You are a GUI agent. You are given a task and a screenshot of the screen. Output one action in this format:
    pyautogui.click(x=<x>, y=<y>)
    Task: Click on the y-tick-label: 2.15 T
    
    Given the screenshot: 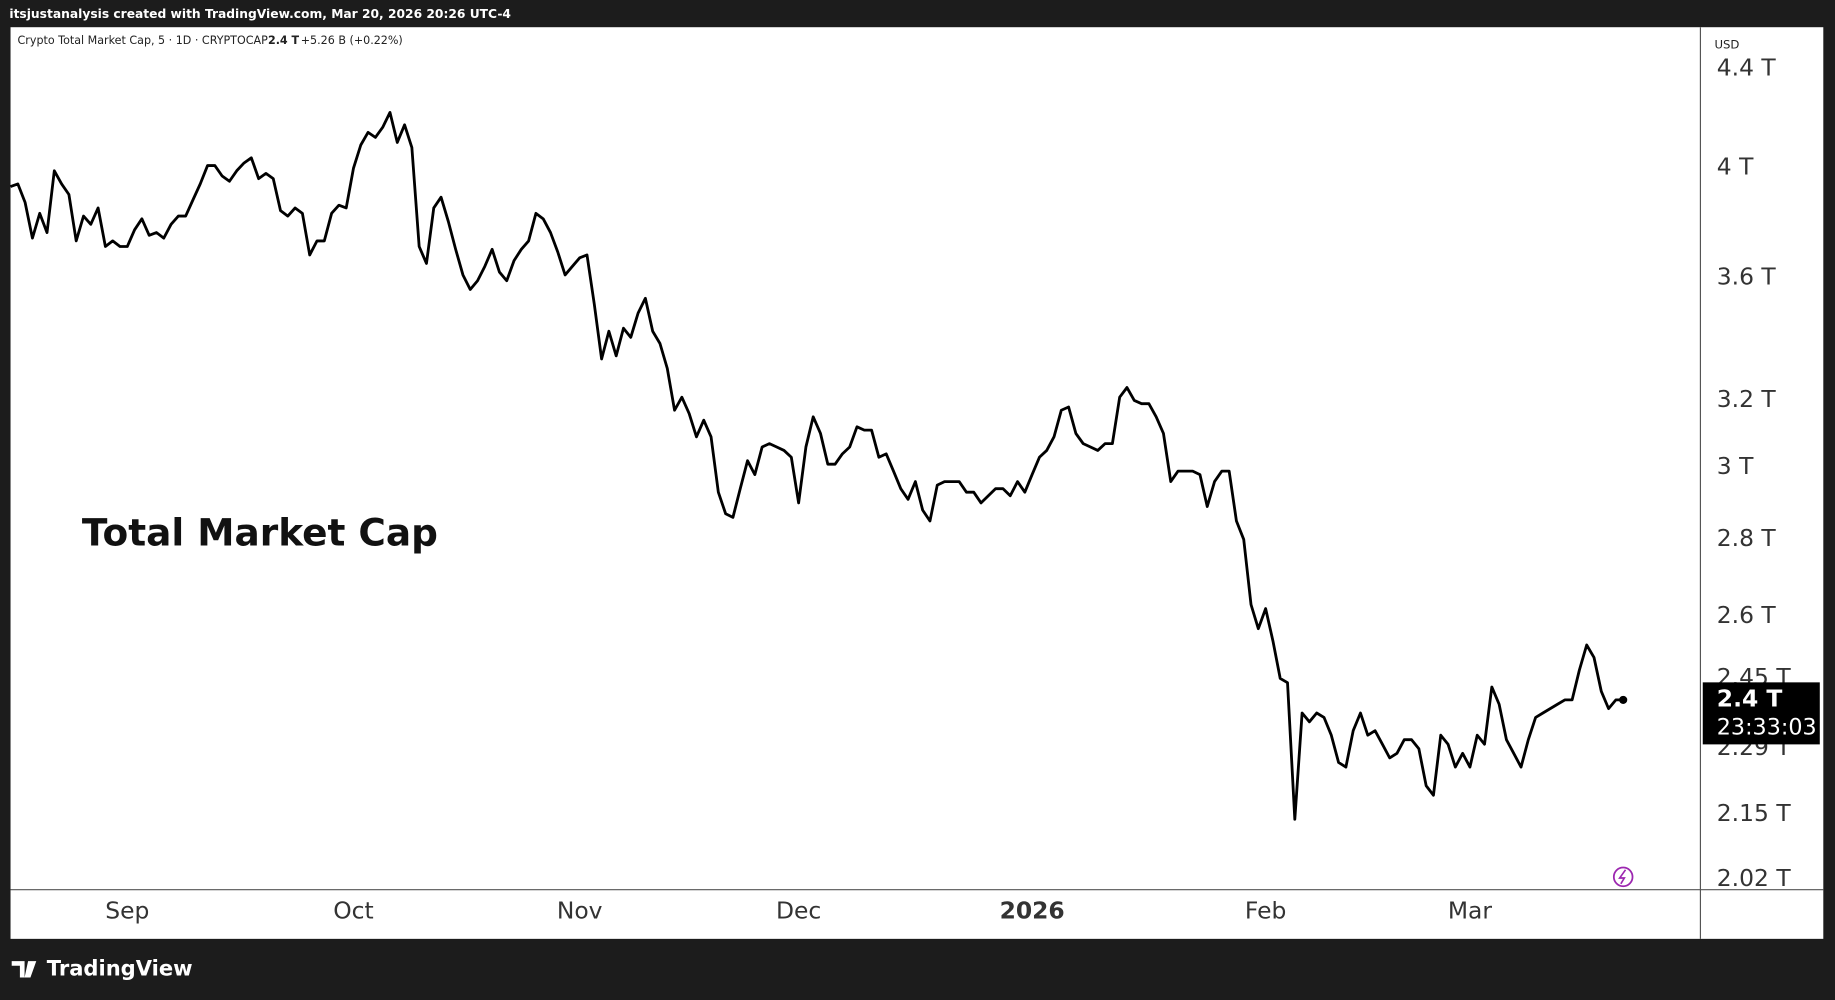 What is the action you would take?
    pyautogui.click(x=1754, y=813)
    